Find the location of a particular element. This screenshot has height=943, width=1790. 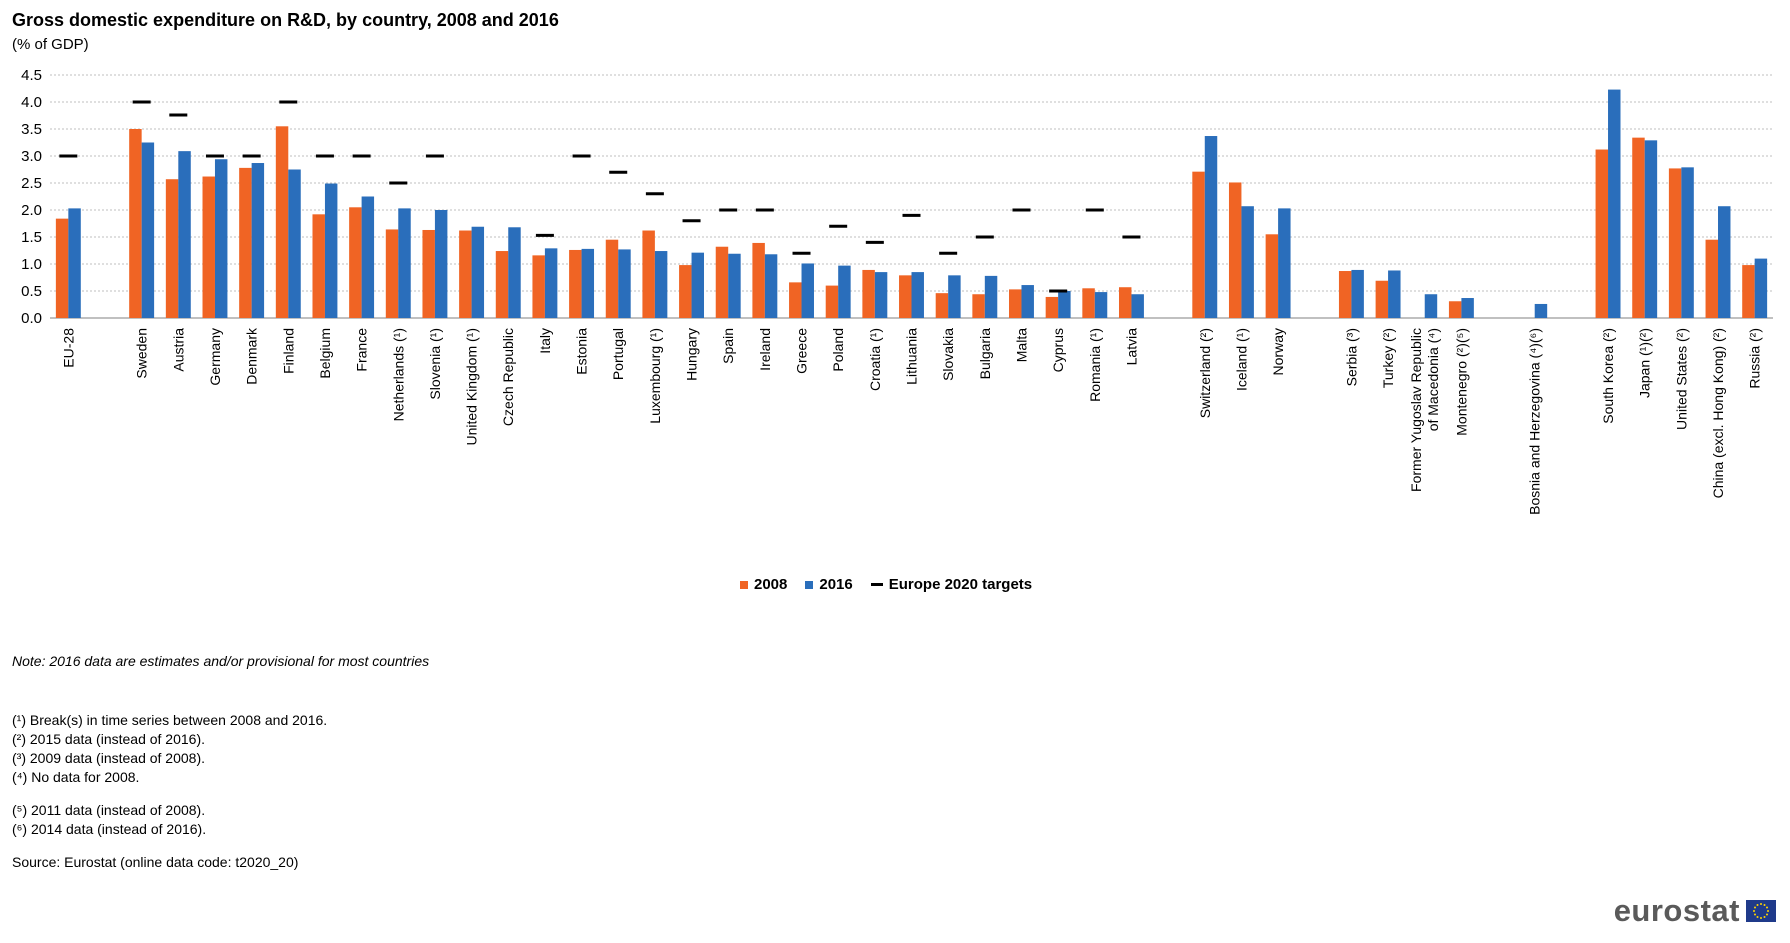

x-tick-label-line: Germany is located at coordinates (215, 357).